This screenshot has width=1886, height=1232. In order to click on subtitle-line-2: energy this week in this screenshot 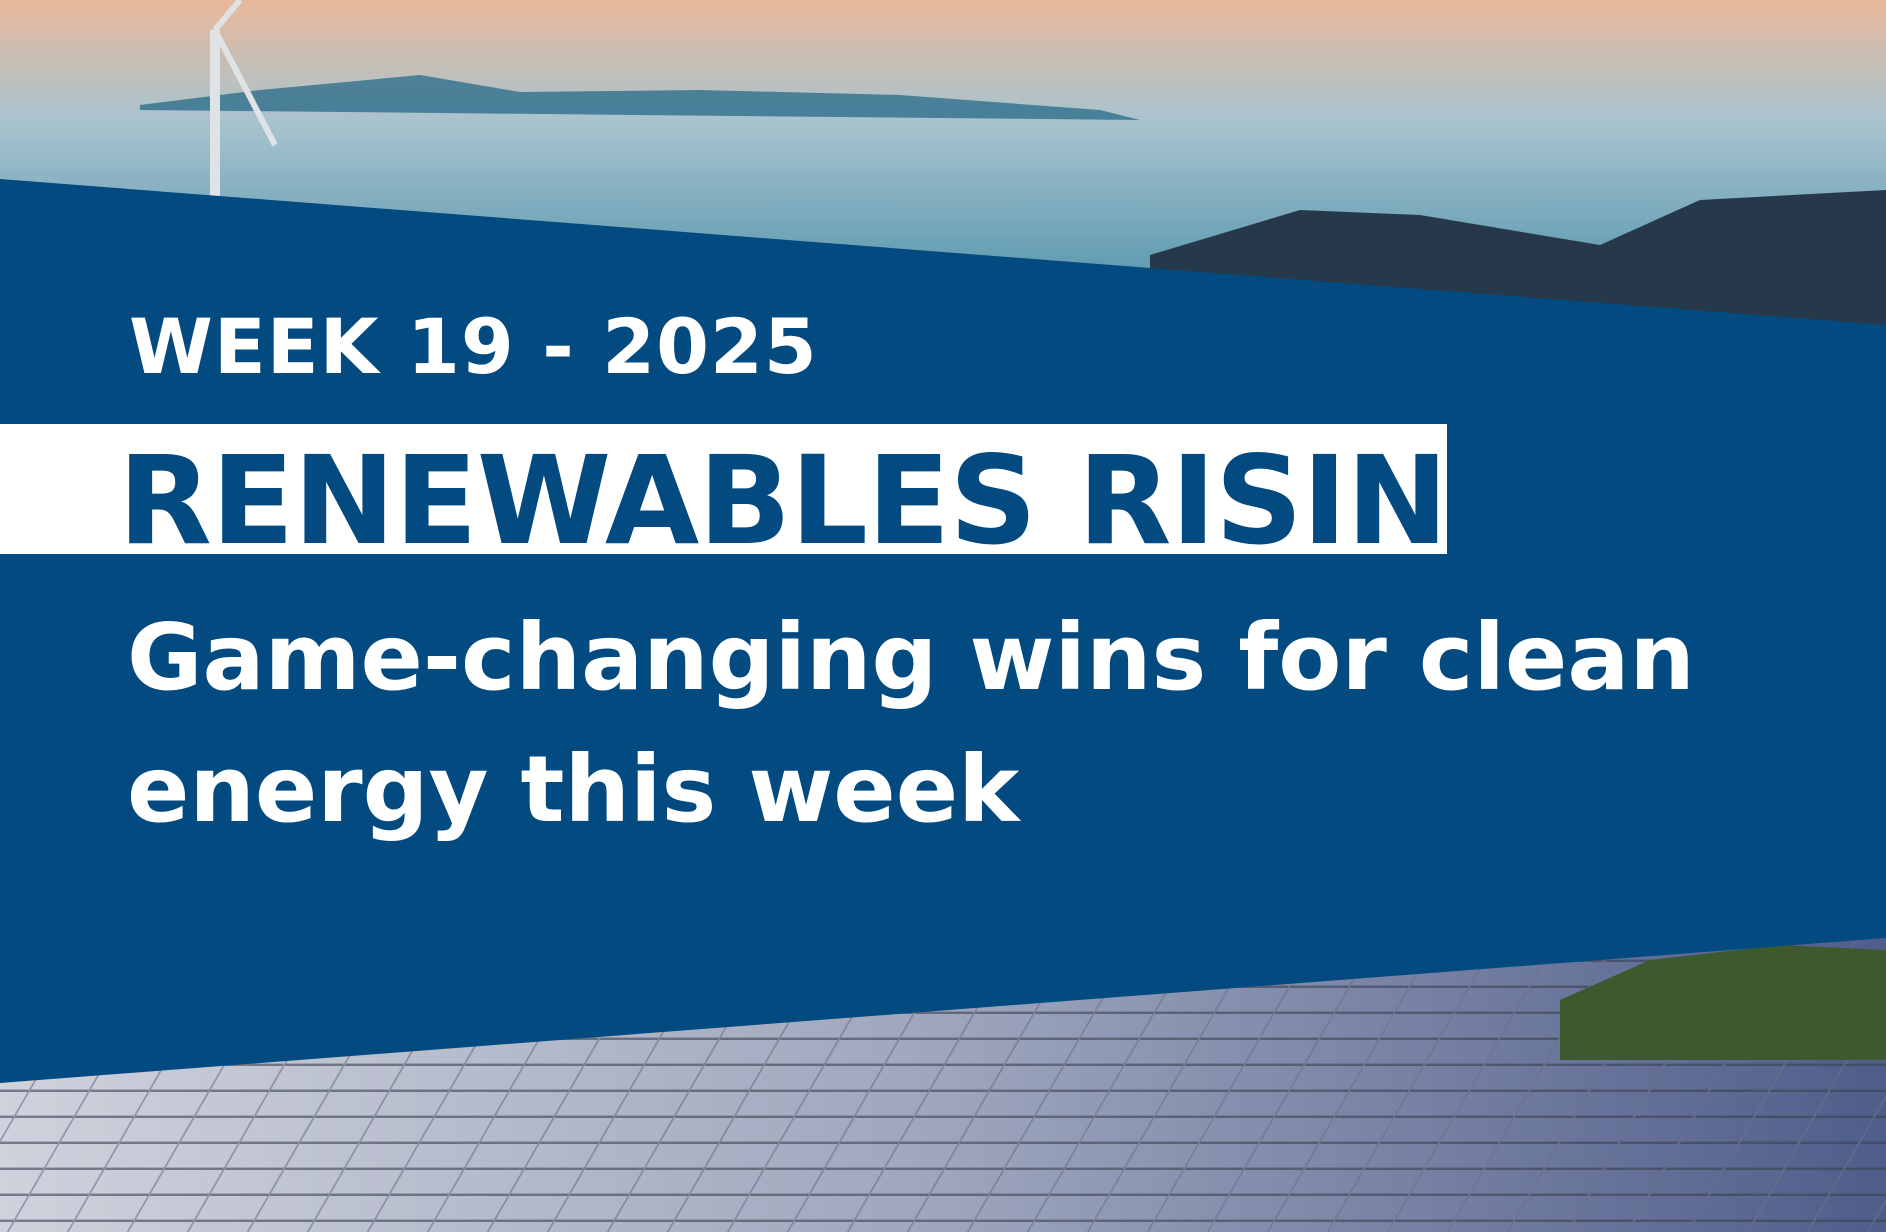, I will do `click(573, 789)`.